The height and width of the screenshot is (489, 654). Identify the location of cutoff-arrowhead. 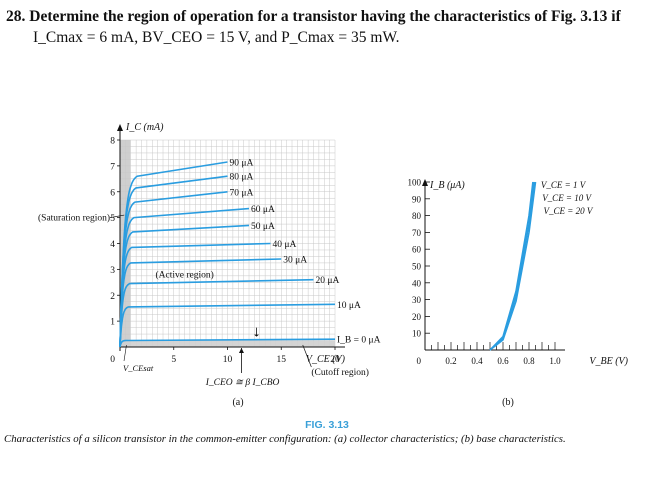
(257, 335).